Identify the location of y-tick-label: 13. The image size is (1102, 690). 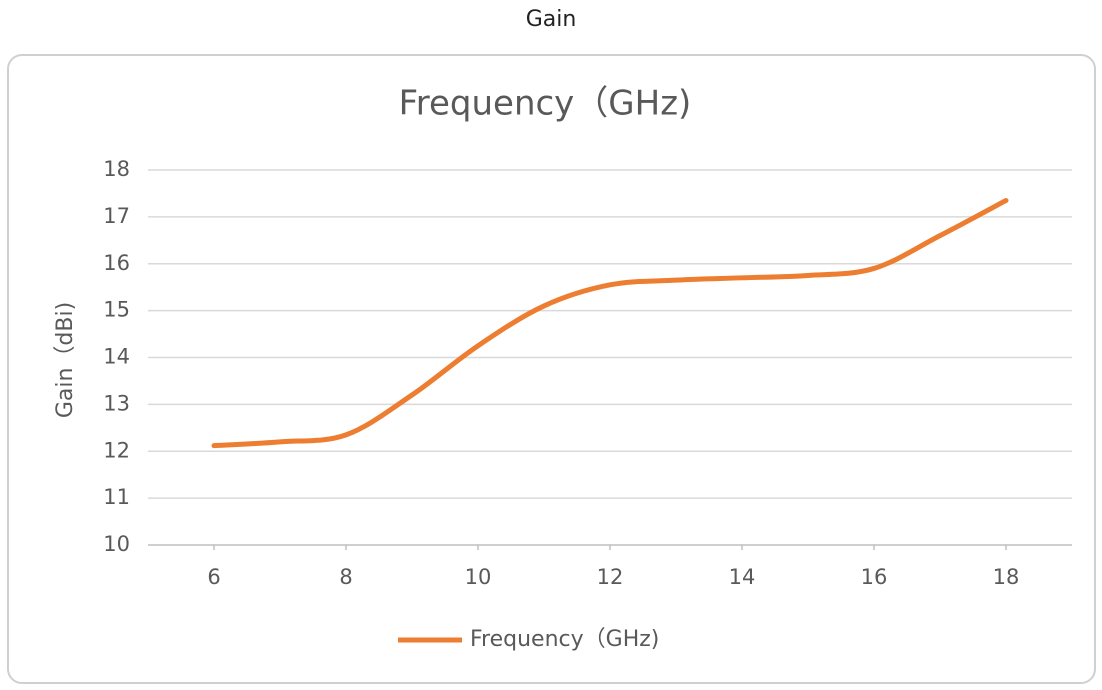
(116, 403).